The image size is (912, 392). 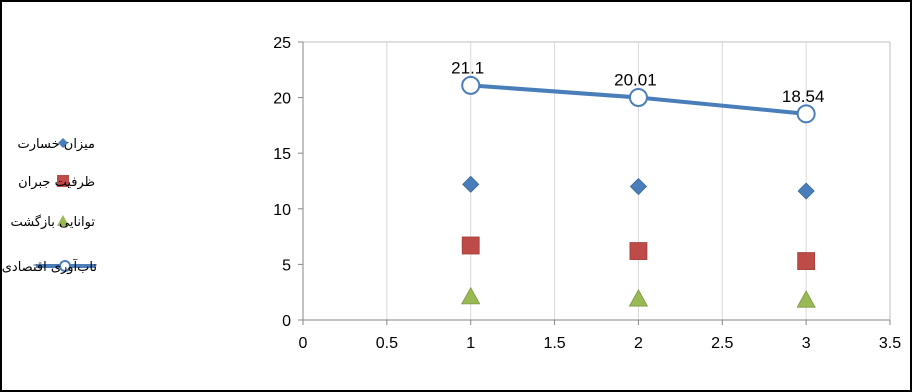 What do you see at coordinates (722, 343) in the screenshot?
I see `x-tick-label: 2.5` at bounding box center [722, 343].